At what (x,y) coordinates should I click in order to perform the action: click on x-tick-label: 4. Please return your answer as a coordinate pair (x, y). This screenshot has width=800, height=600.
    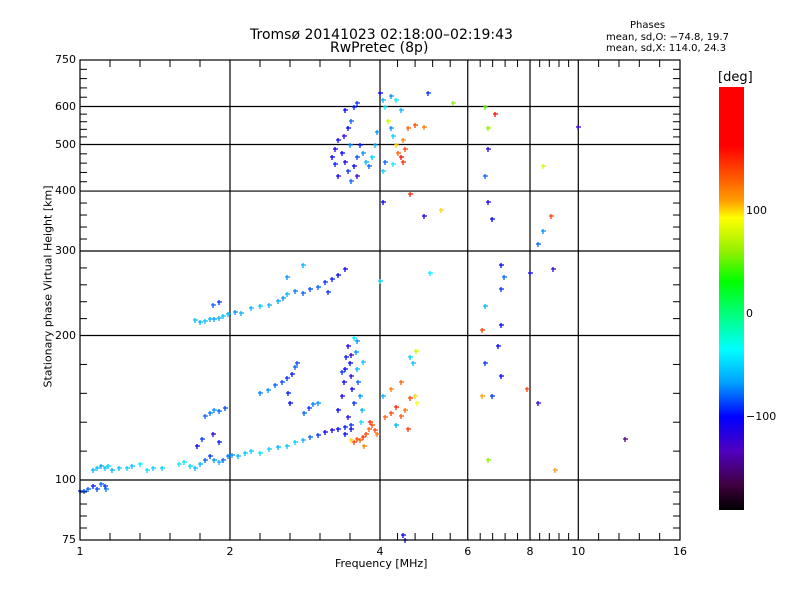
    Looking at the image, I should click on (380, 551).